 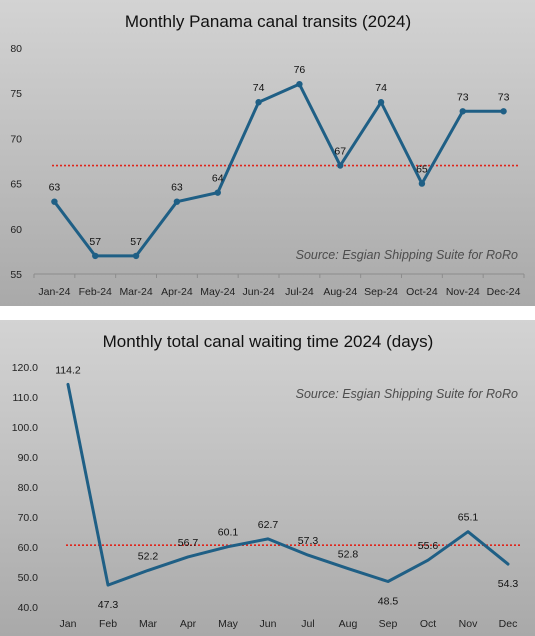 What do you see at coordinates (508, 624) in the screenshot?
I see `x-tick-label: Dec` at bounding box center [508, 624].